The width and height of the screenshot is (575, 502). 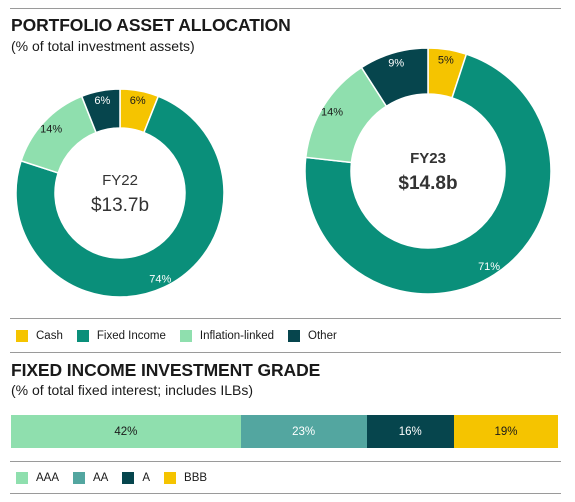 I want to click on donut-value-label: 9%, so click(x=396, y=64).